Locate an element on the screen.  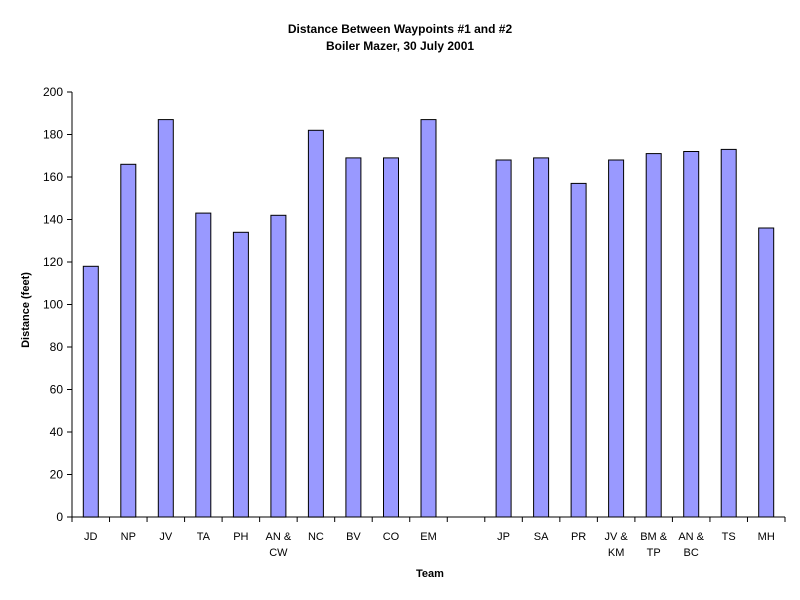
y-tick-label: 0 is located at coordinates (59, 517).